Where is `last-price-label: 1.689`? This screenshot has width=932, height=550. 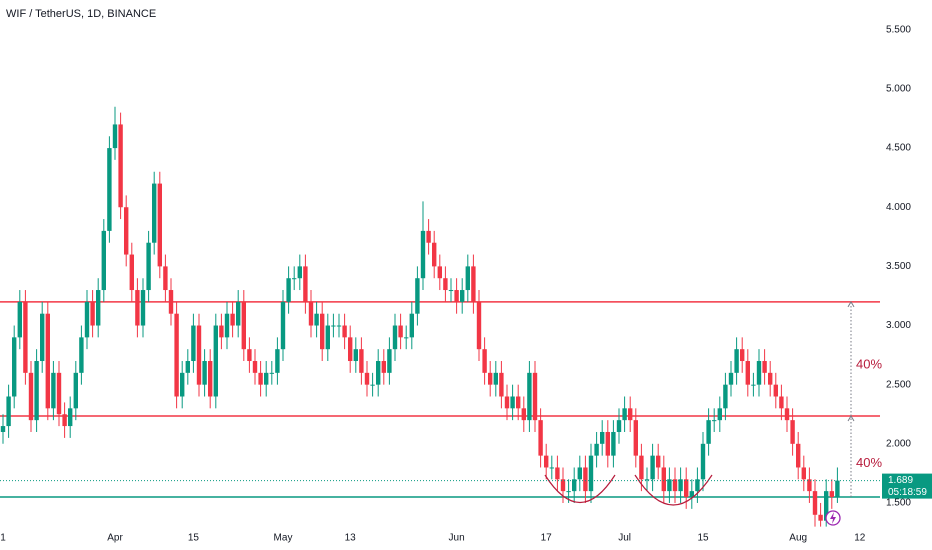
last-price-label: 1.689 is located at coordinates (900, 480).